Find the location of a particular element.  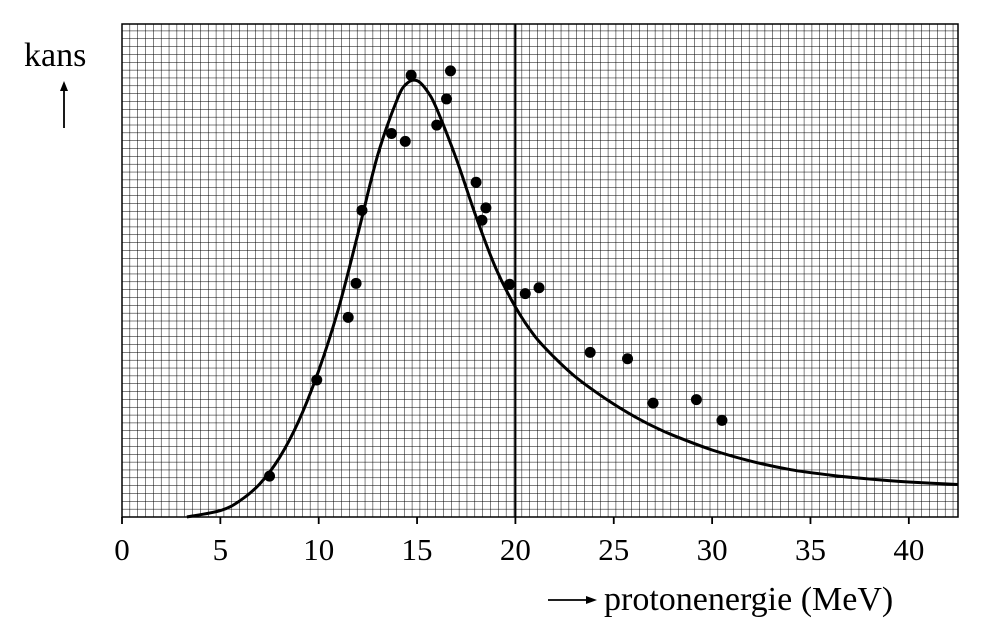

x-tick-label: 25 is located at coordinates (613, 549).